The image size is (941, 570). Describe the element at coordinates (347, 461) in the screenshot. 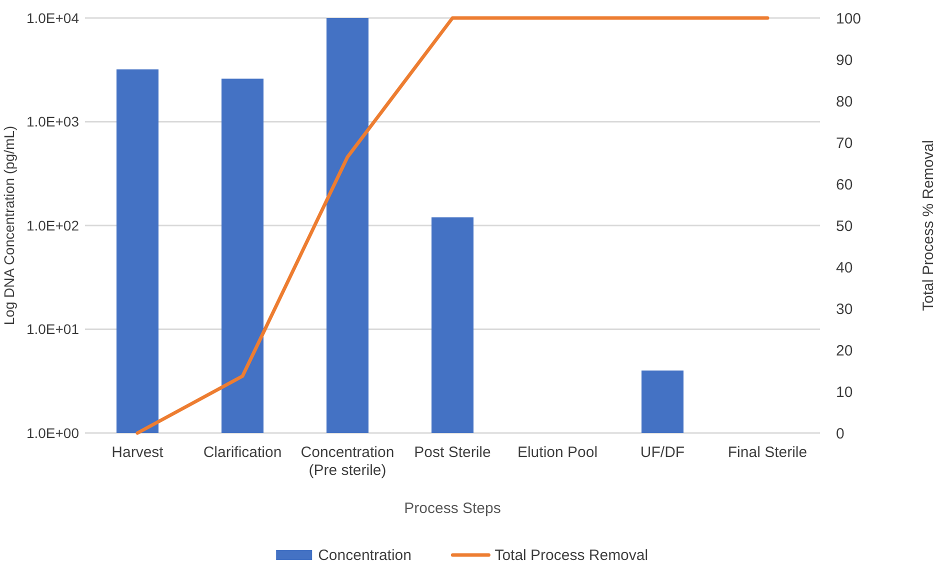

I see `x-tick-label: Concentration (Pre sterile)` at that location.